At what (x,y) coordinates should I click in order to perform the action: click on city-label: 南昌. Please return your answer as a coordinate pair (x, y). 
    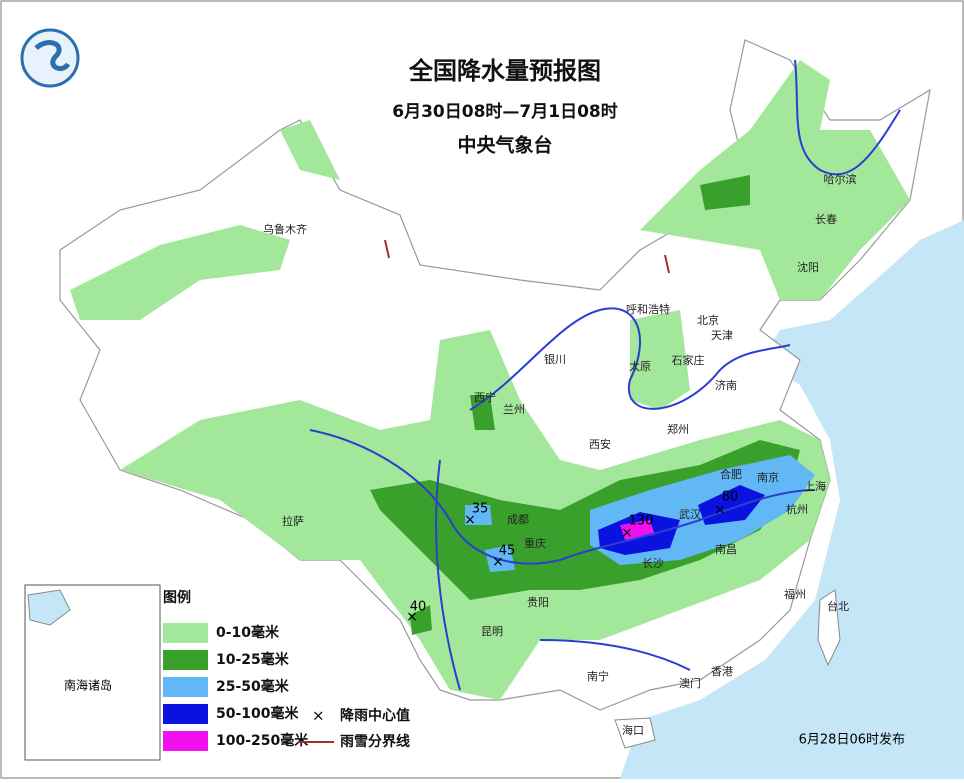
    Looking at the image, I should click on (726, 549).